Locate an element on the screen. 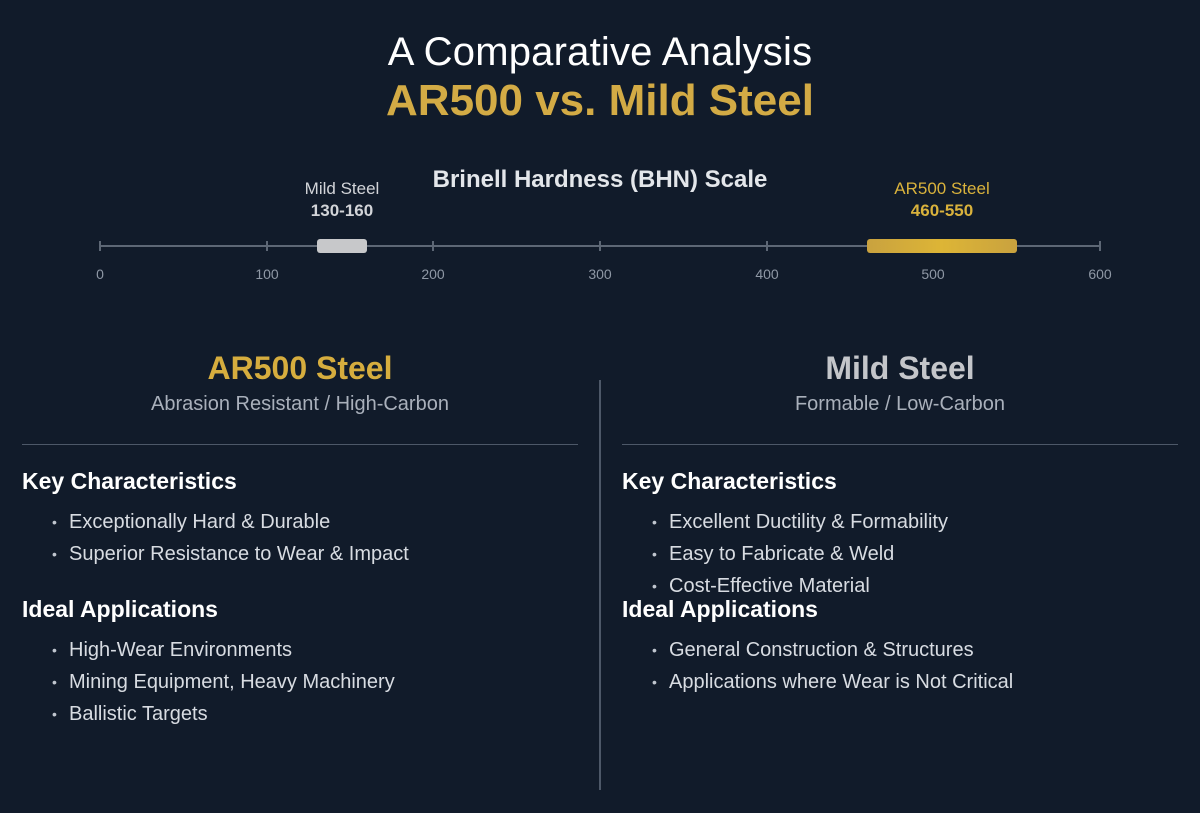 The image size is (1200, 813). list-item: • Cost-Effective Material is located at coordinates (800, 586).